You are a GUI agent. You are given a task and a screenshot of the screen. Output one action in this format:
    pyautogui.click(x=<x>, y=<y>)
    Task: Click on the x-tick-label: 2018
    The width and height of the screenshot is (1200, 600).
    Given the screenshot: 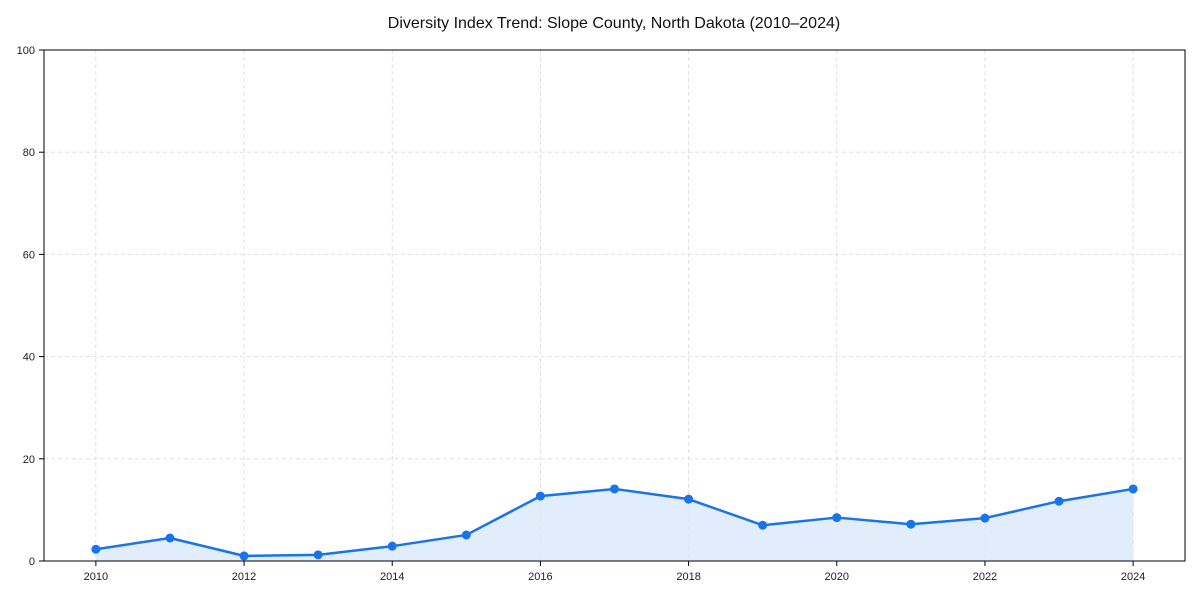 What is the action you would take?
    pyautogui.click(x=688, y=577)
    